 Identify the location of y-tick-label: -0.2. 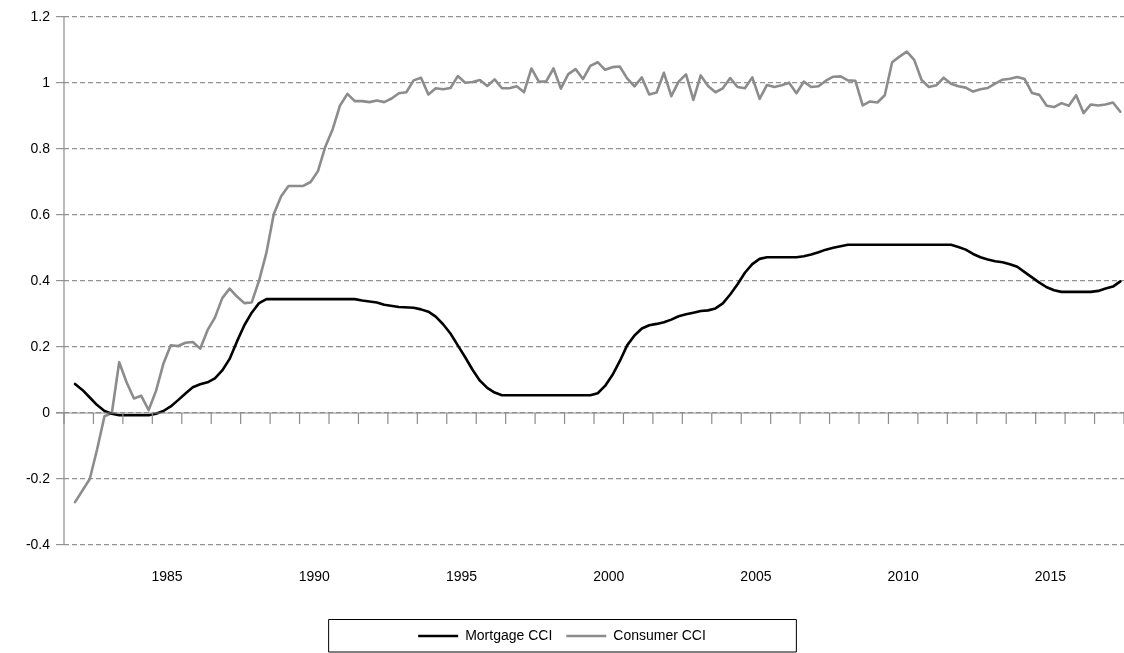
(38, 477).